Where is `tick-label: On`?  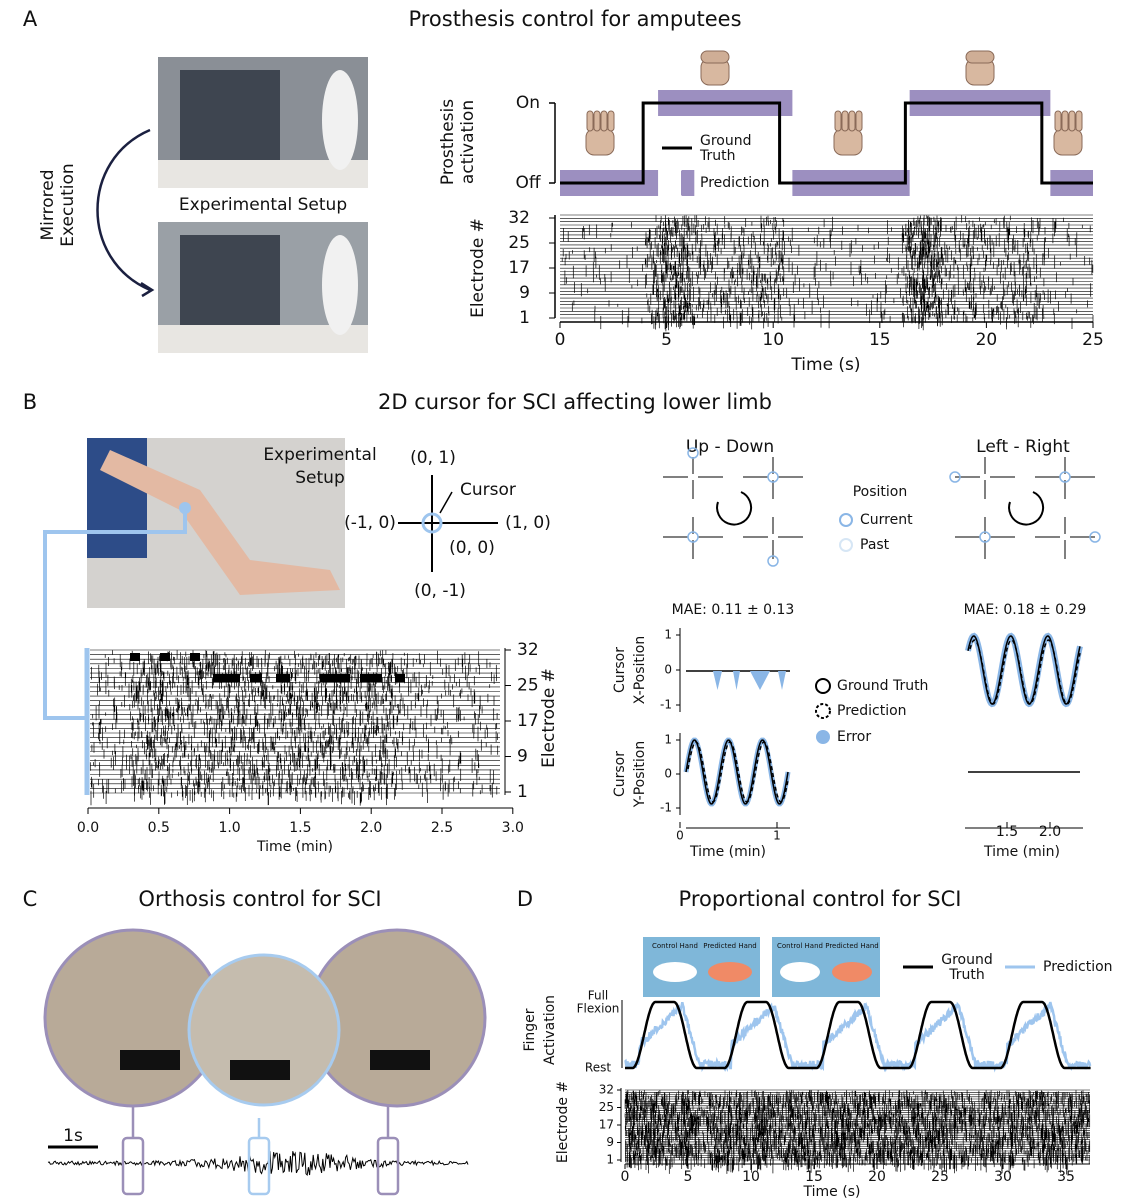 tick-label: On is located at coordinates (528, 103).